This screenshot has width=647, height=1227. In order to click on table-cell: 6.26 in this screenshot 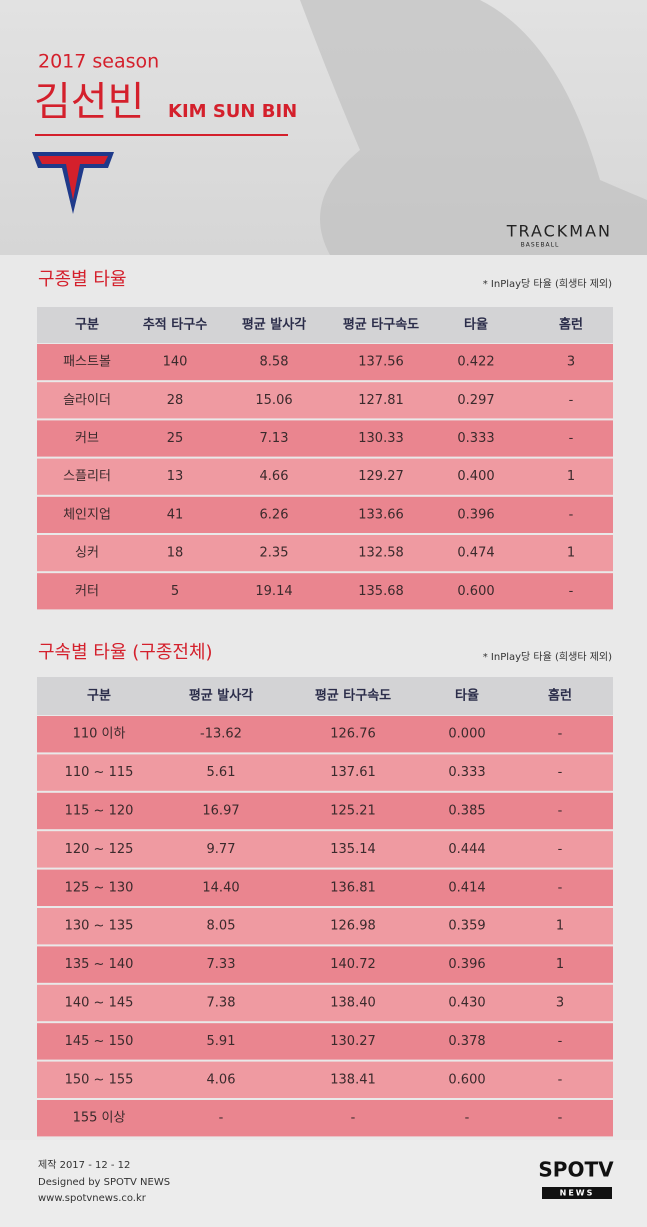, I will do `click(274, 514)`.